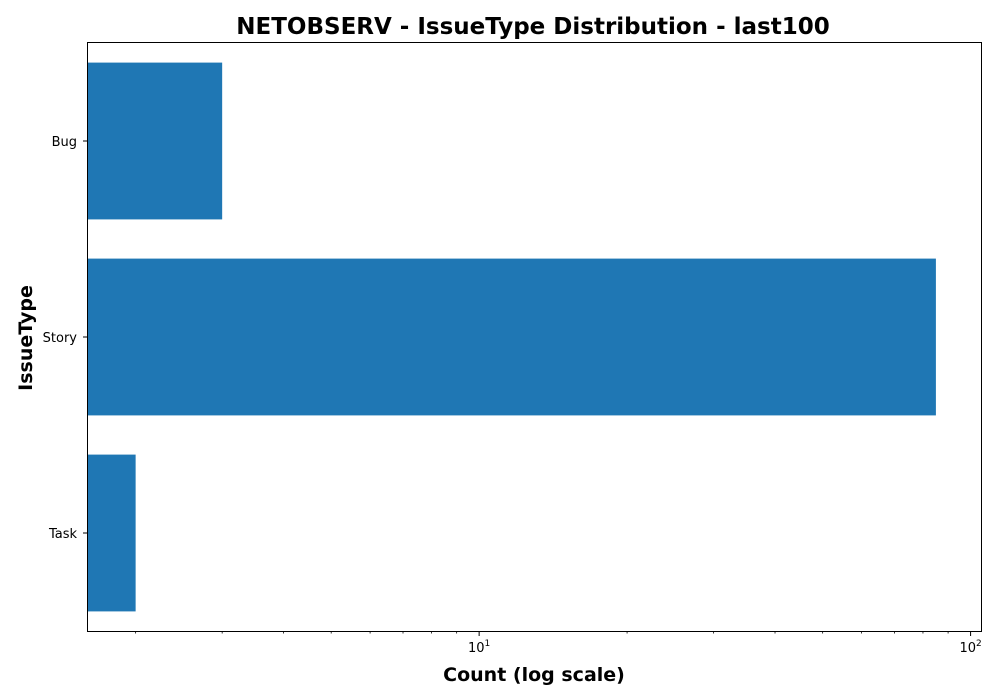 This screenshot has width=1000, height=700. What do you see at coordinates (534, 675) in the screenshot?
I see `x-axis-label: Count (log scale)` at bounding box center [534, 675].